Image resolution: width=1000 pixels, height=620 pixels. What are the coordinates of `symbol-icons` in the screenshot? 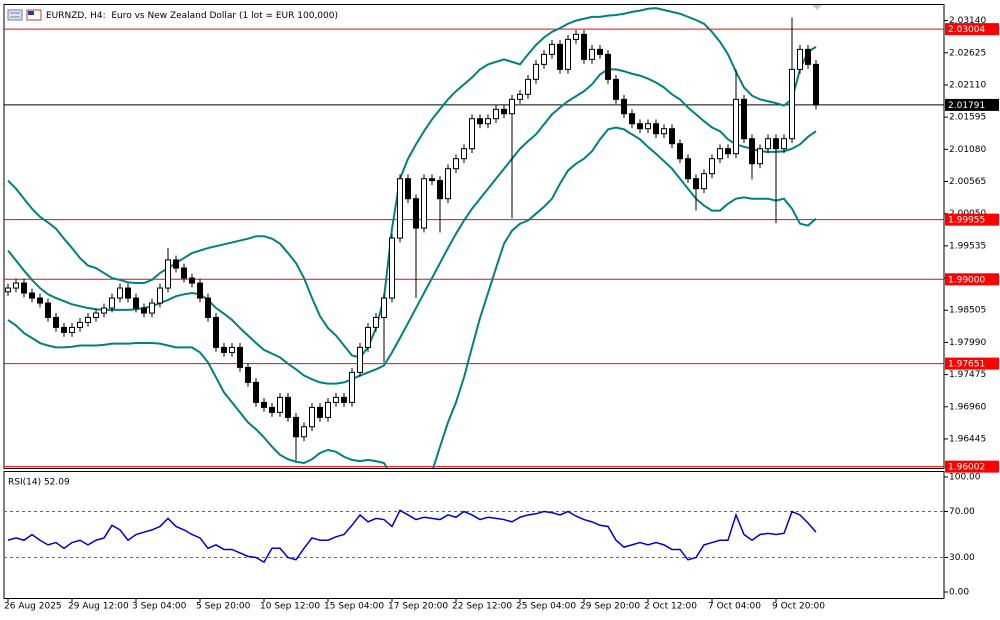 It's located at (24, 15).